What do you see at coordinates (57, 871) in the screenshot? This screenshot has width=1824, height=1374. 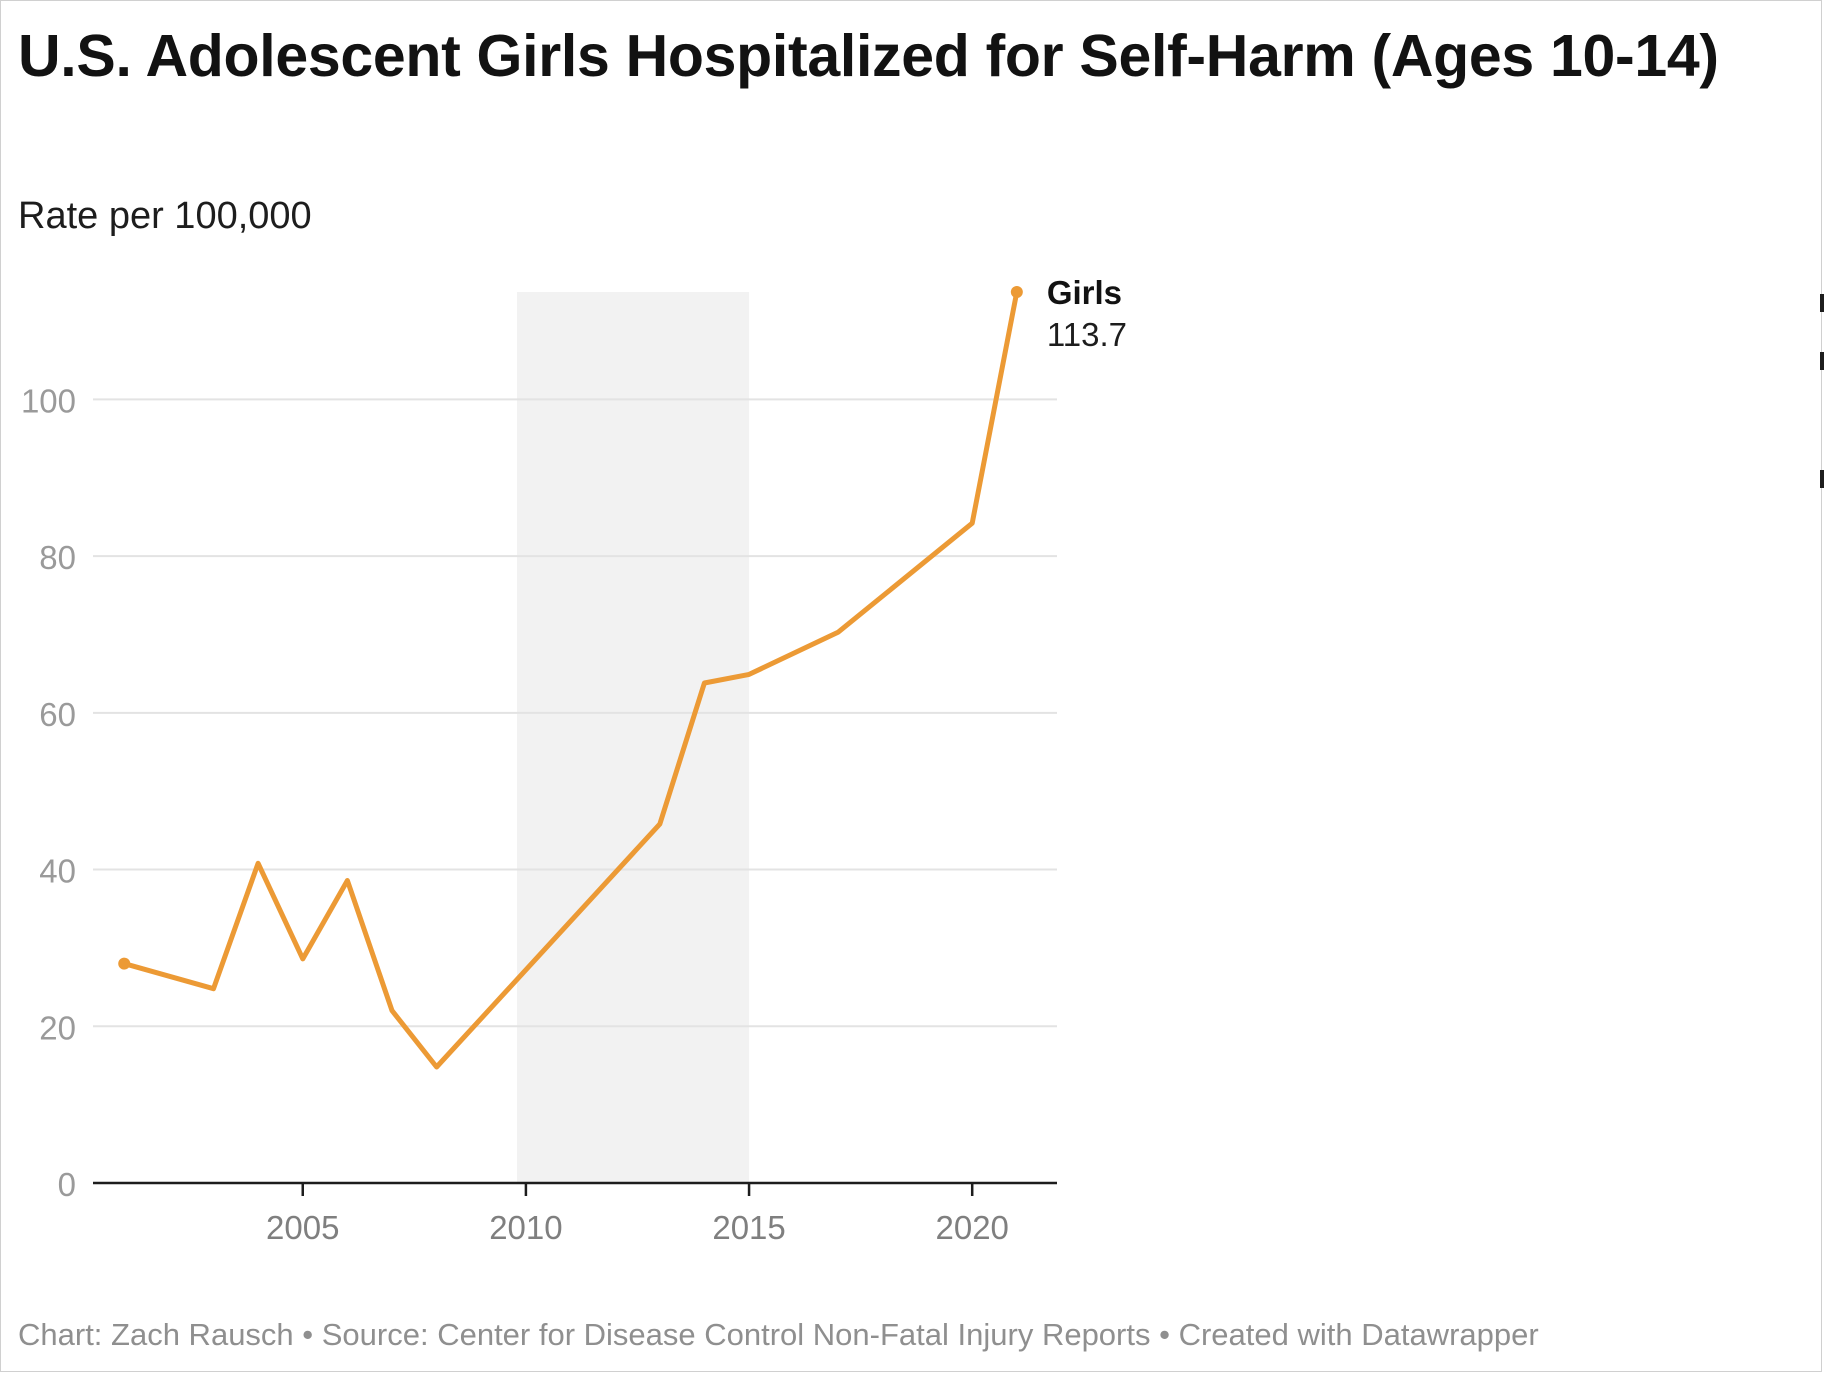 I see `y-tick-label: 40` at bounding box center [57, 871].